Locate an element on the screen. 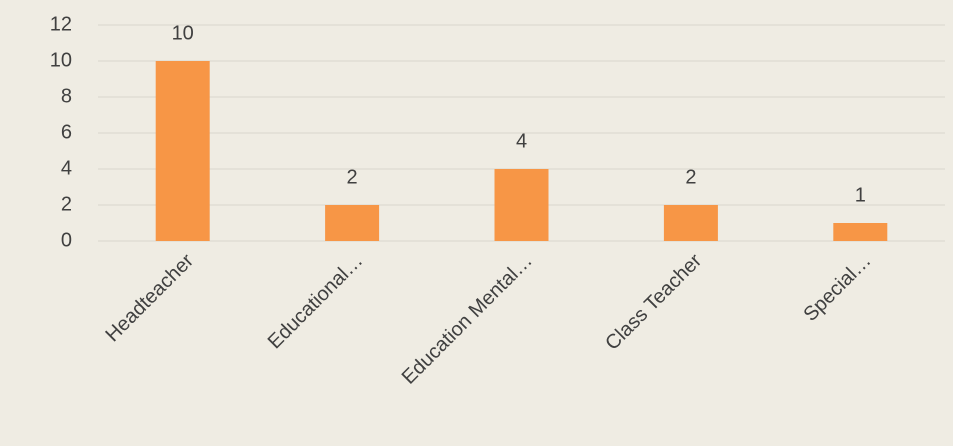  y-tick-label: 2 is located at coordinates (66, 204).